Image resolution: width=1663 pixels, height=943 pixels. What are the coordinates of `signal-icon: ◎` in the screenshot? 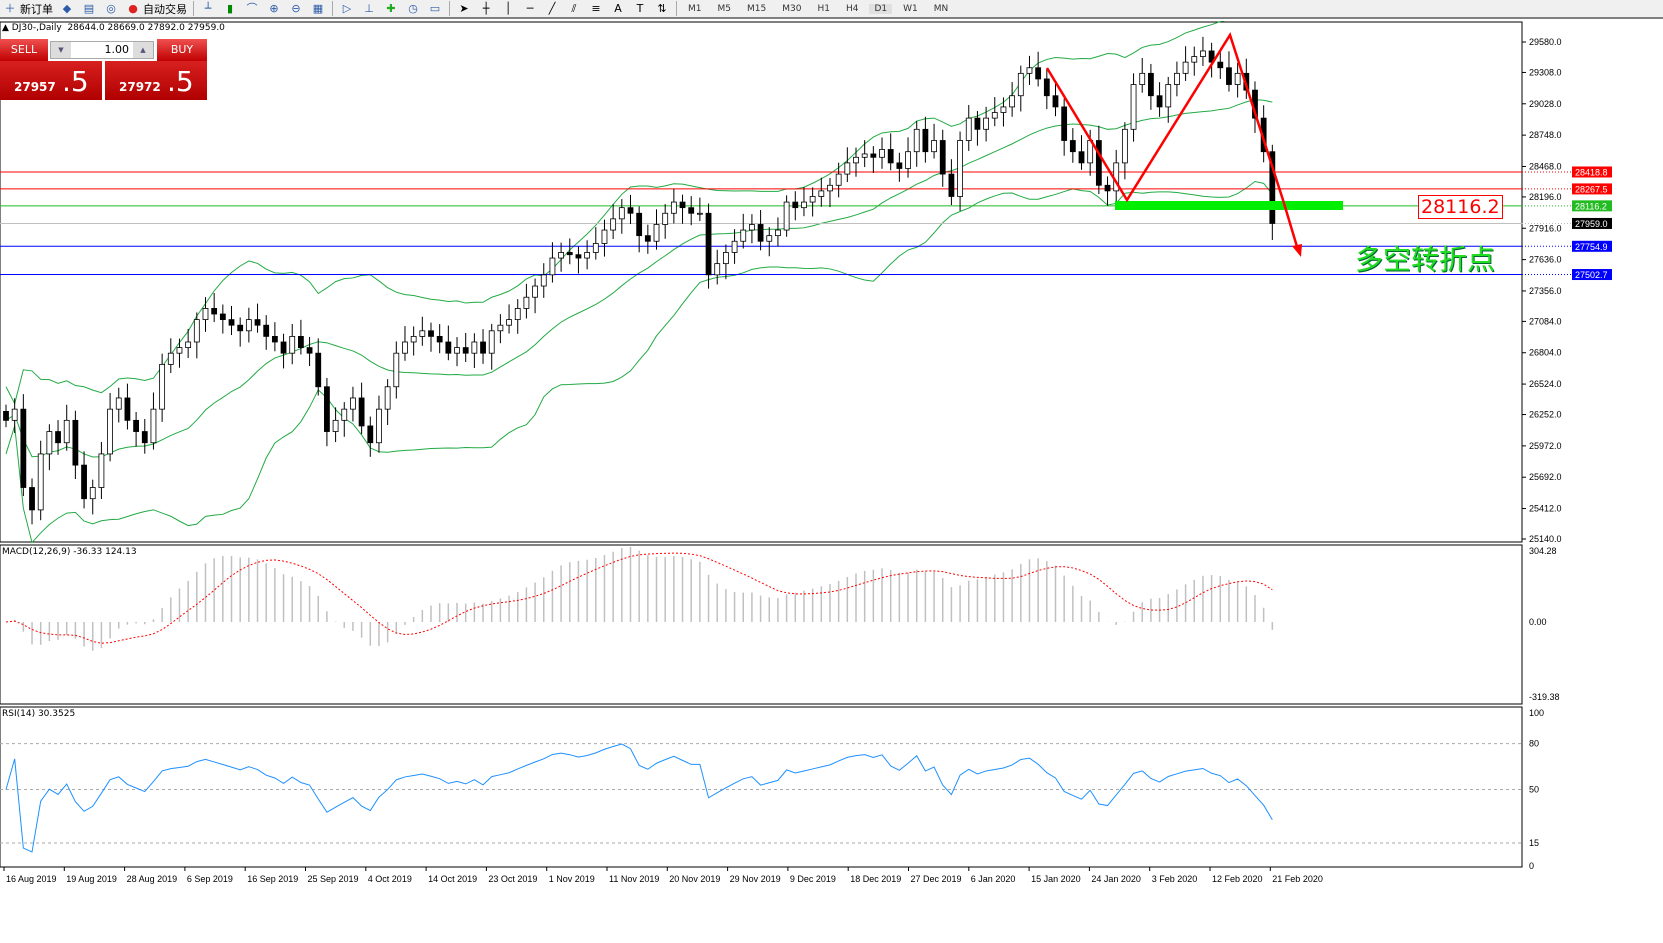 It's located at (111, 8).